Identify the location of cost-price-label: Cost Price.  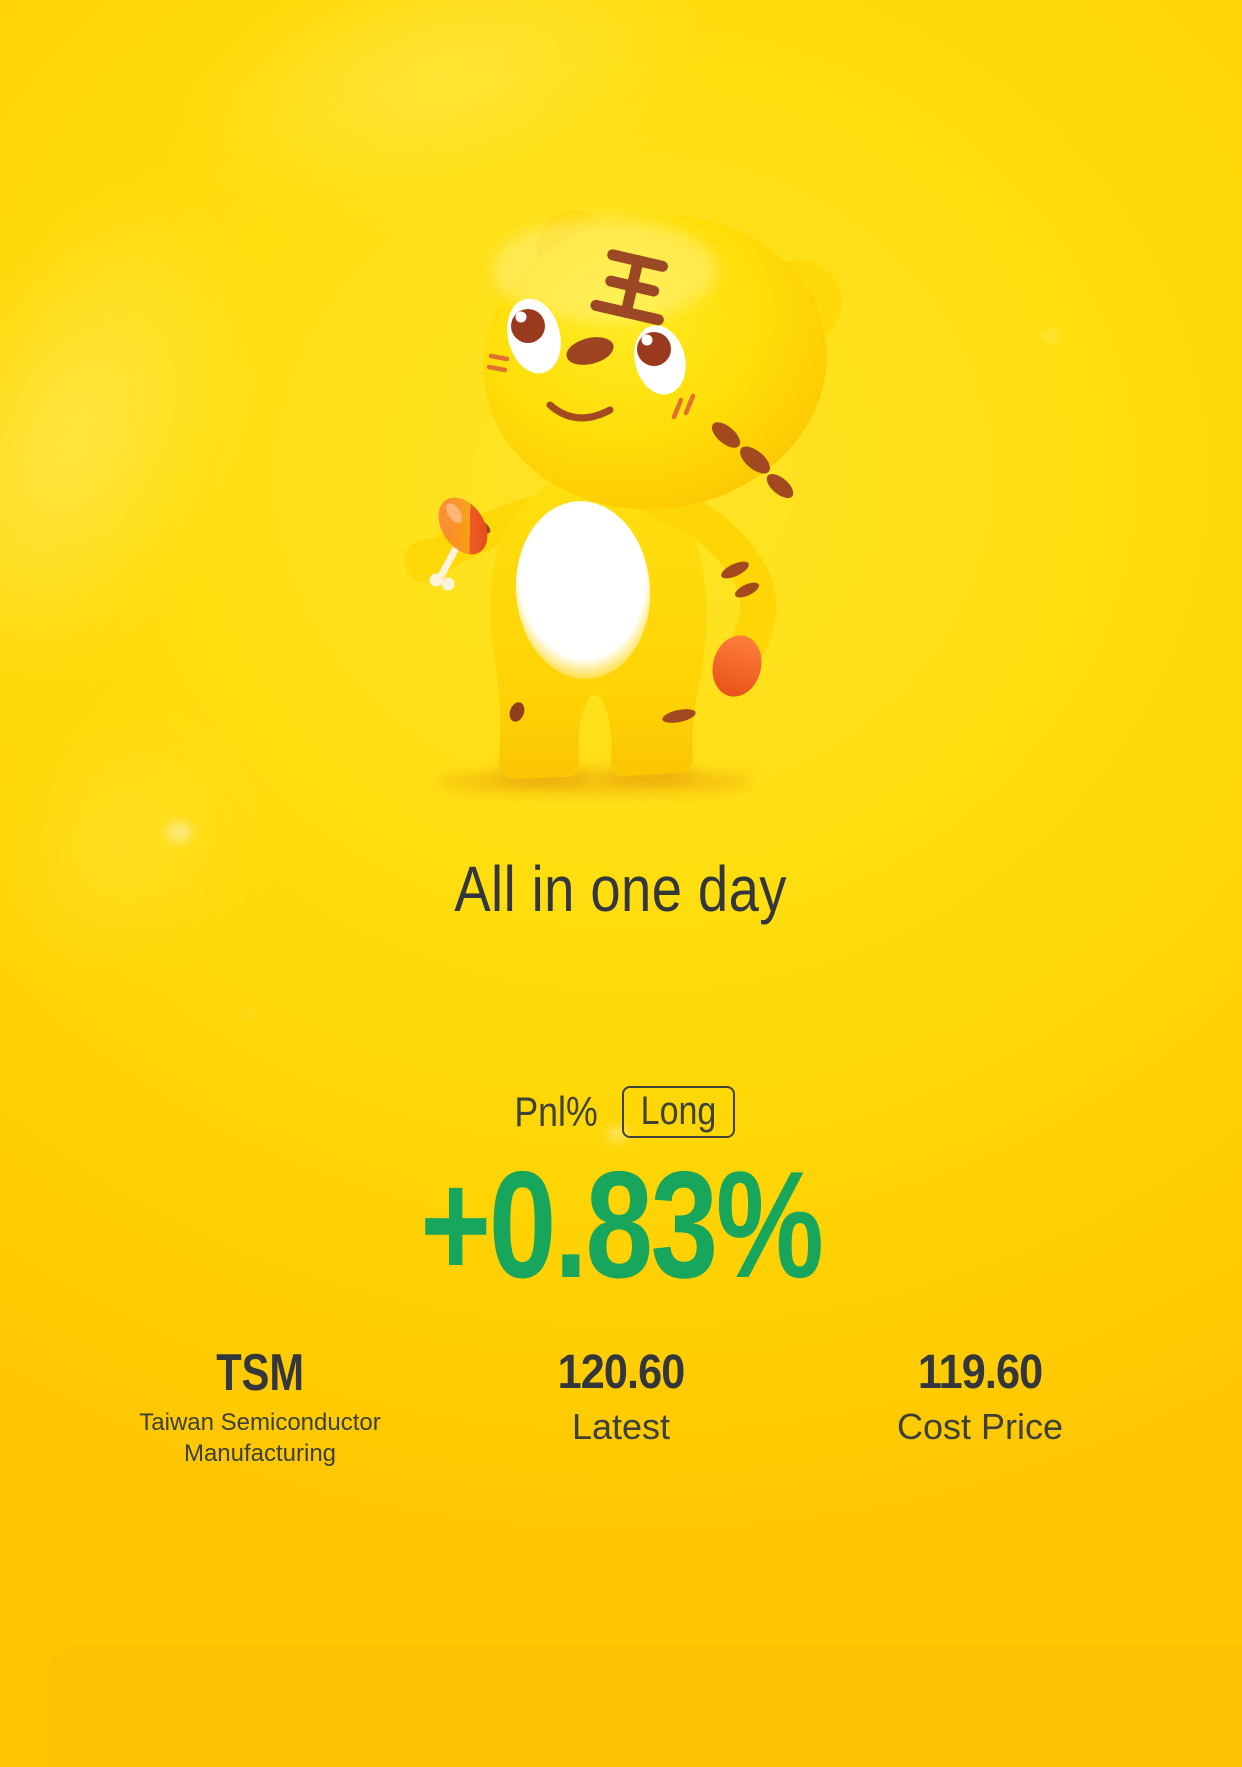
(980, 1426).